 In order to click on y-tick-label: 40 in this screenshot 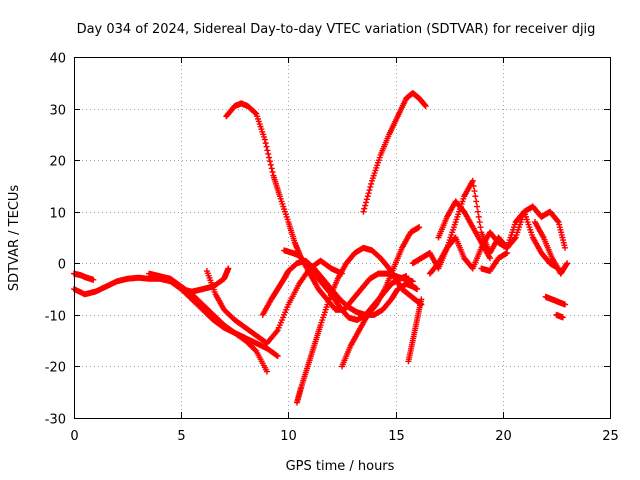, I will do `click(57, 59)`.